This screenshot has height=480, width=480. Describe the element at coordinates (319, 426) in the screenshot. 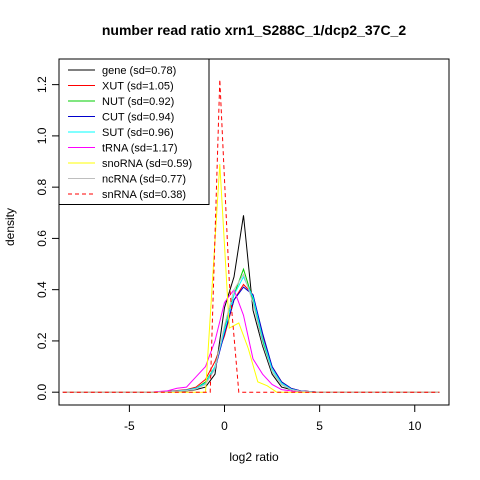

I see `x-tick-label: 5` at that location.